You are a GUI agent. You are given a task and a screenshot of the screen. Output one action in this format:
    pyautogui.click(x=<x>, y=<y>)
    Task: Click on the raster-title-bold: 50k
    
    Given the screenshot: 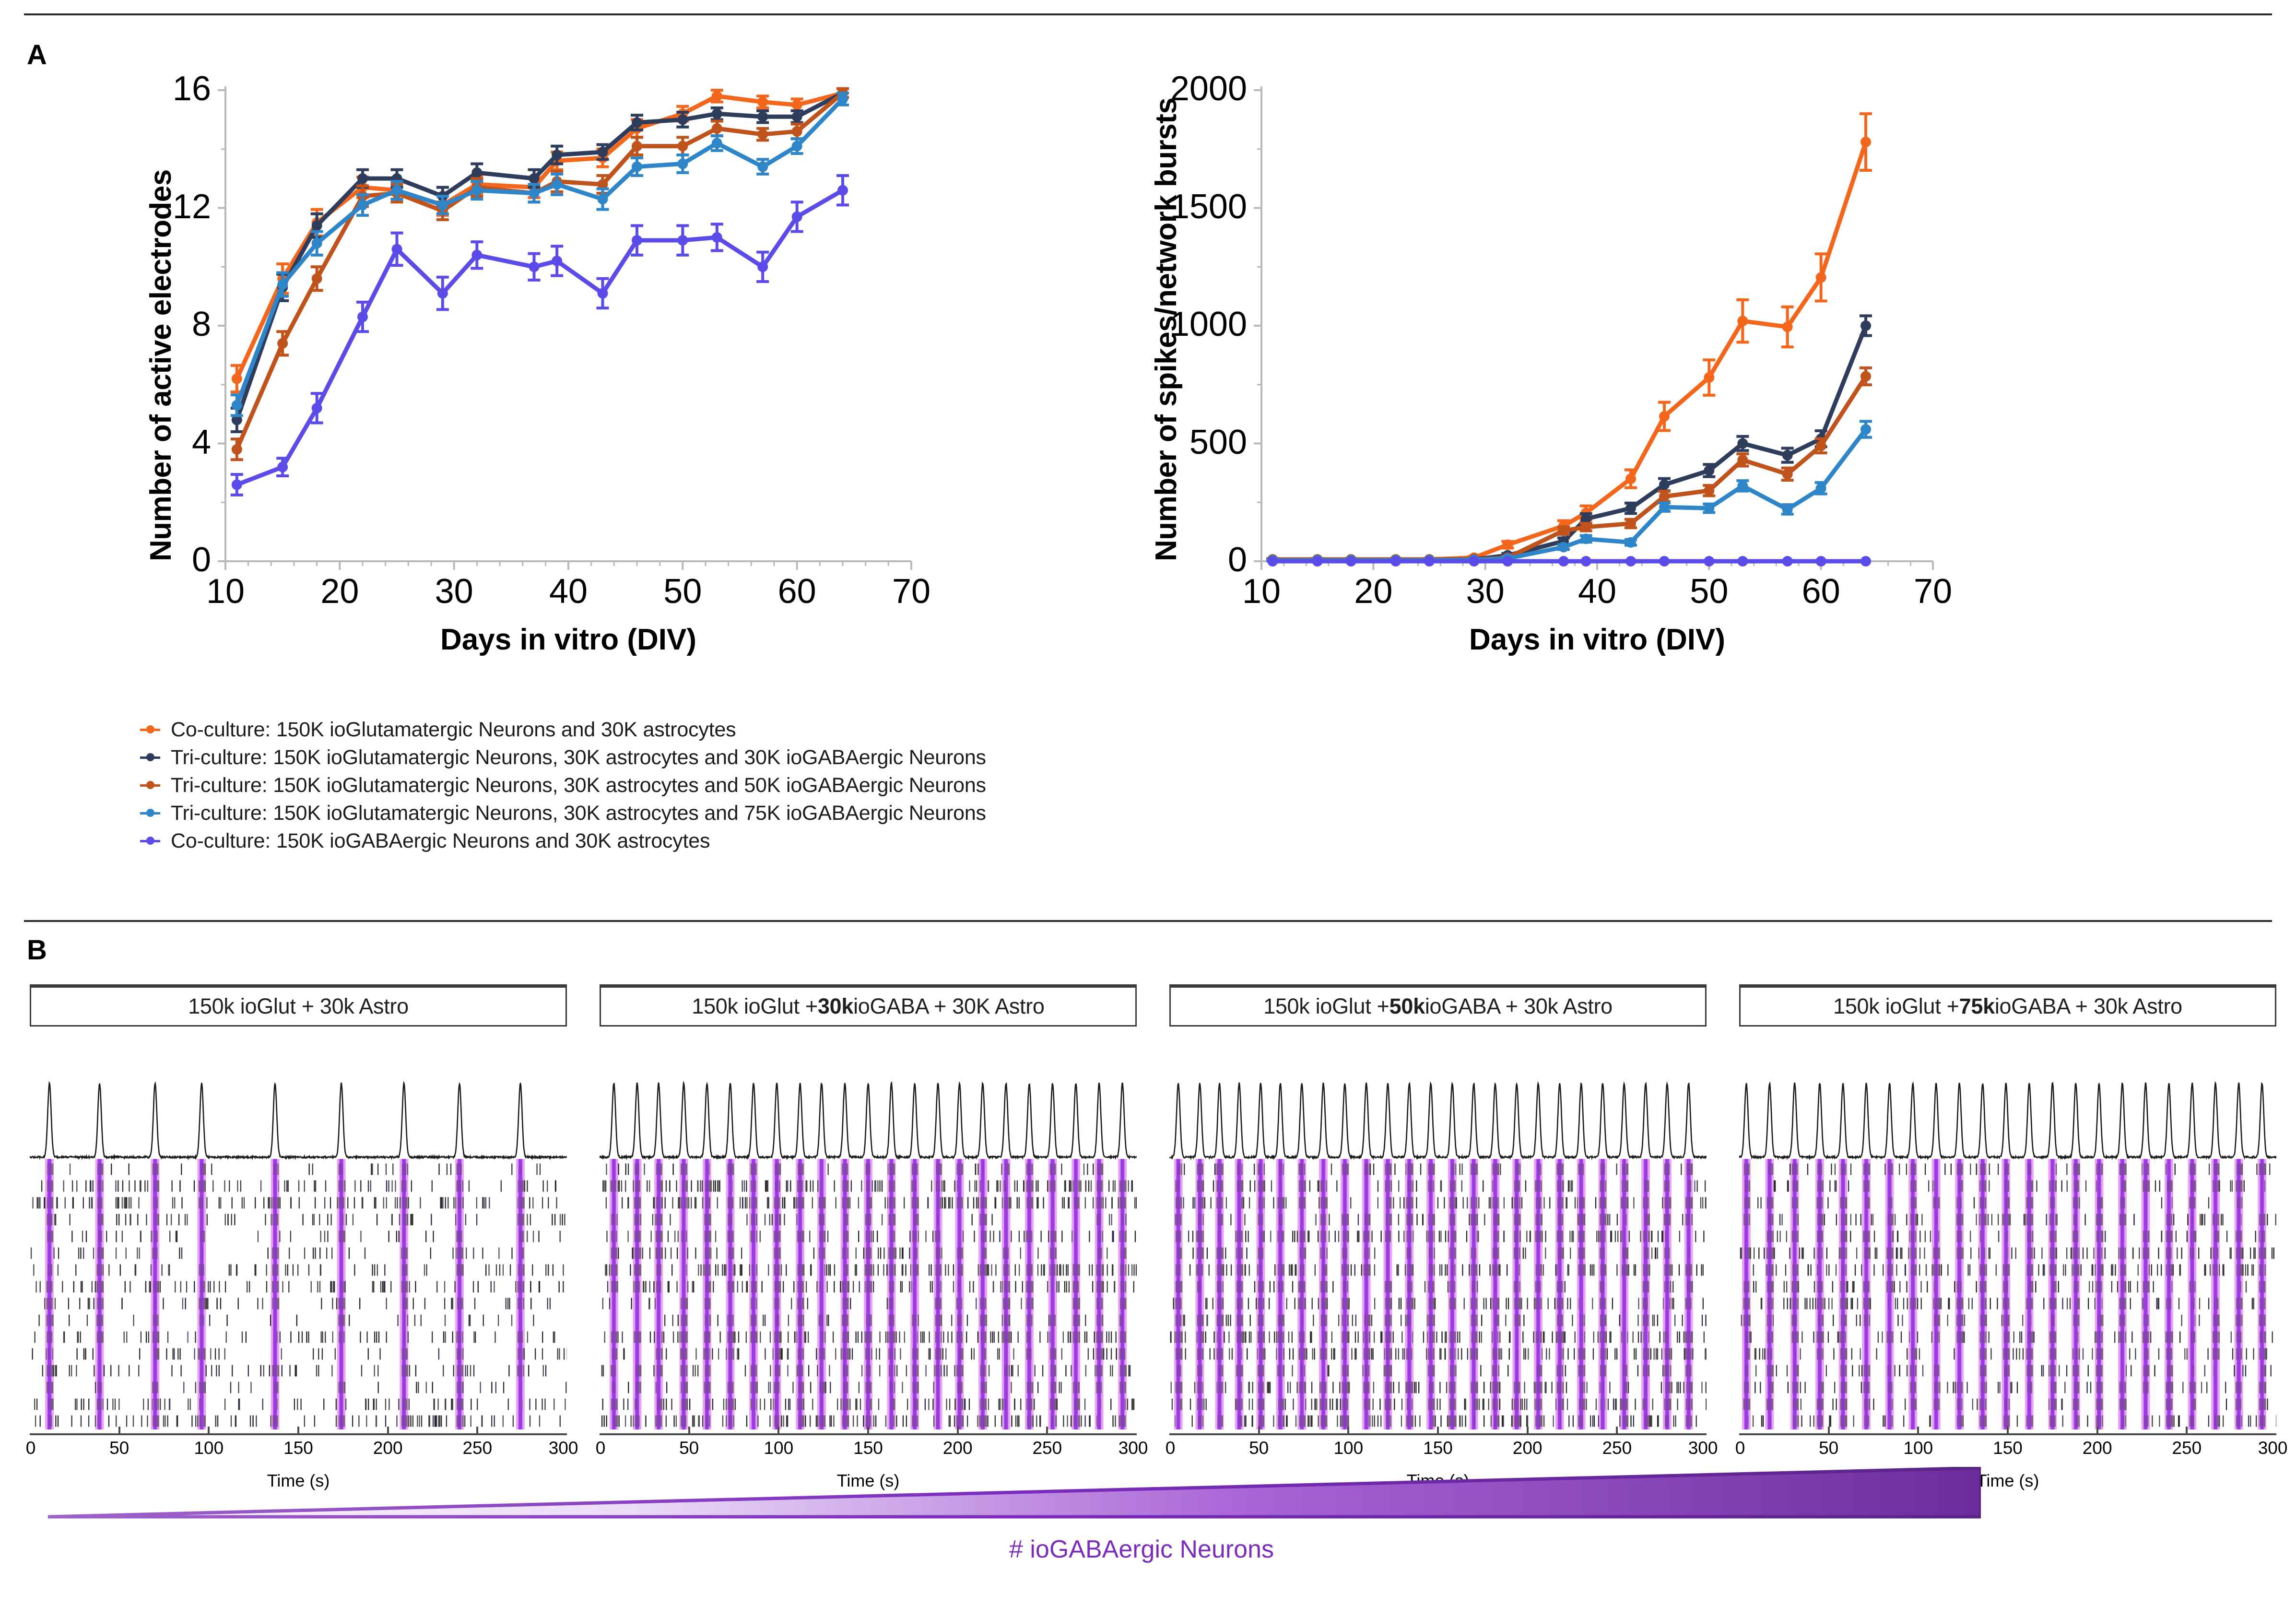 What is the action you would take?
    pyautogui.click(x=1407, y=1006)
    